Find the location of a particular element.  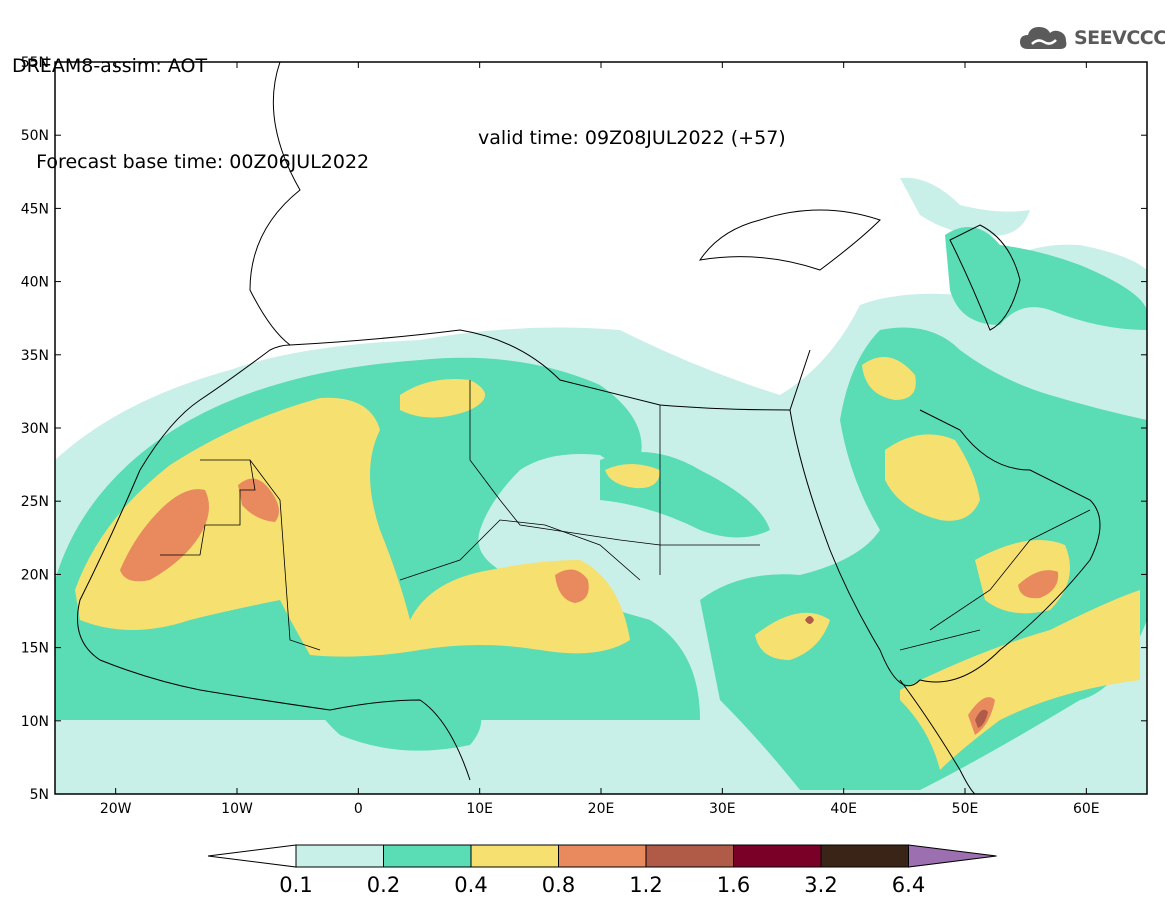

lon-tick-label: 20W is located at coordinates (116, 809).